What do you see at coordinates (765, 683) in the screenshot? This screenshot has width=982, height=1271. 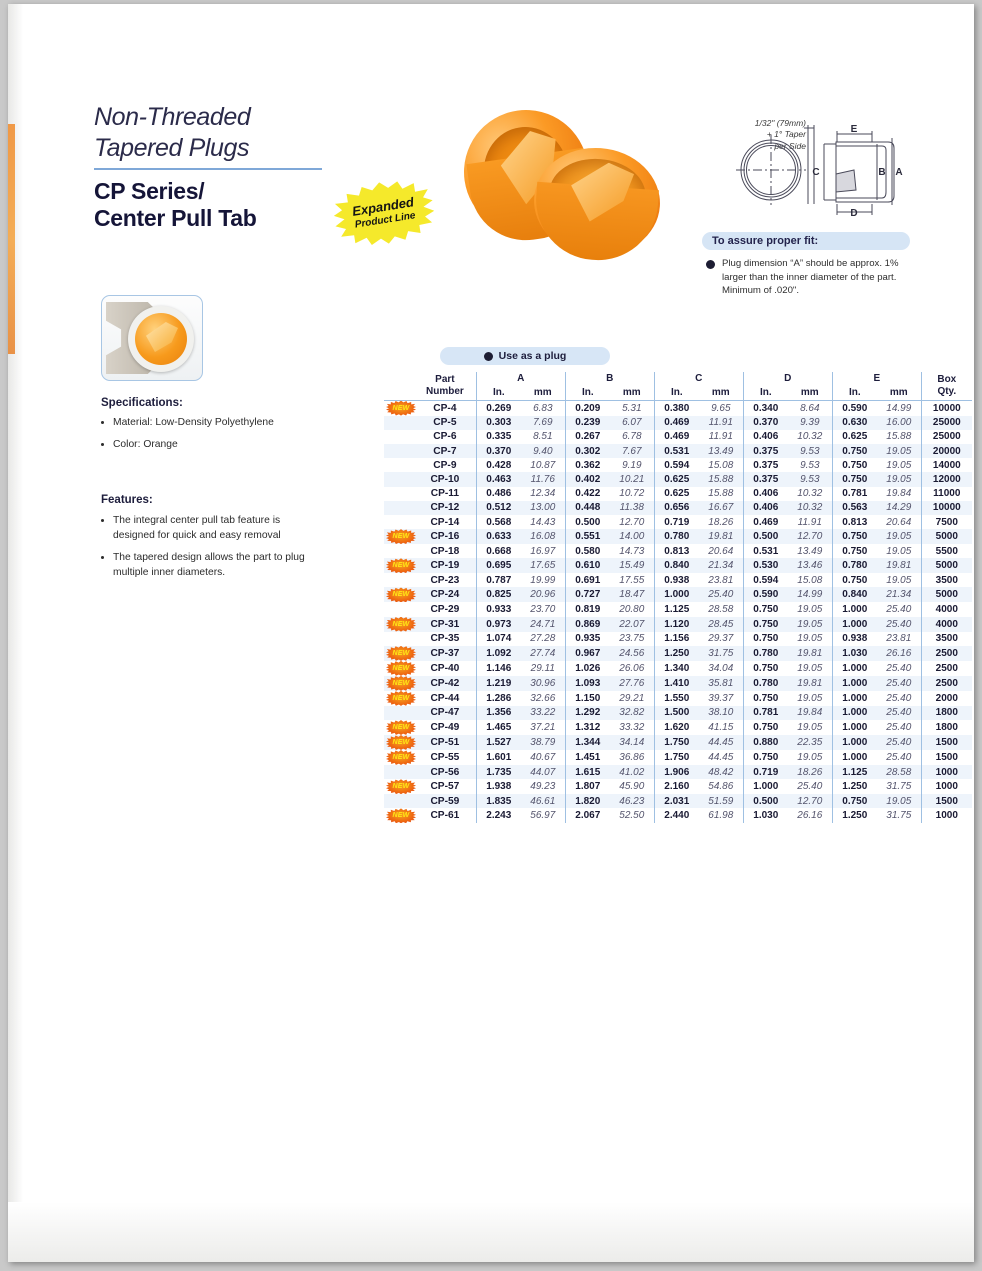 I see `cell-d-in: 0.780` at bounding box center [765, 683].